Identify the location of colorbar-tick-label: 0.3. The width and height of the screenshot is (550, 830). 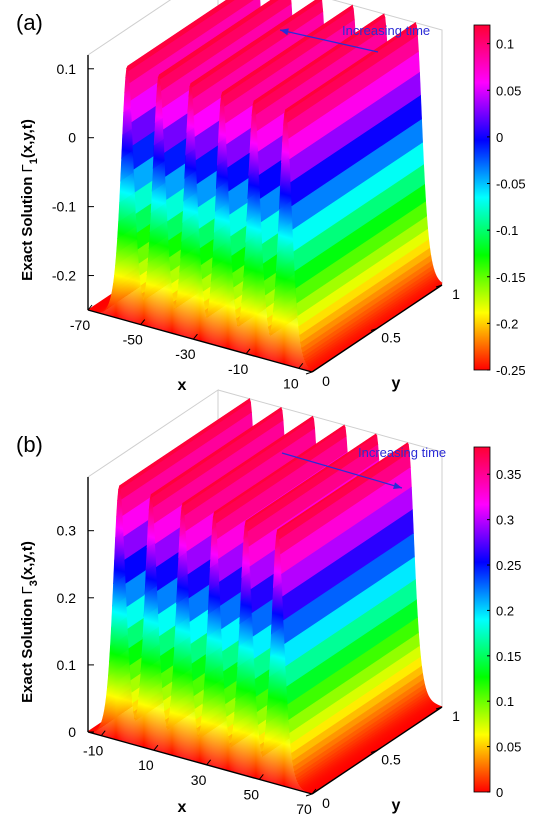
(505, 520).